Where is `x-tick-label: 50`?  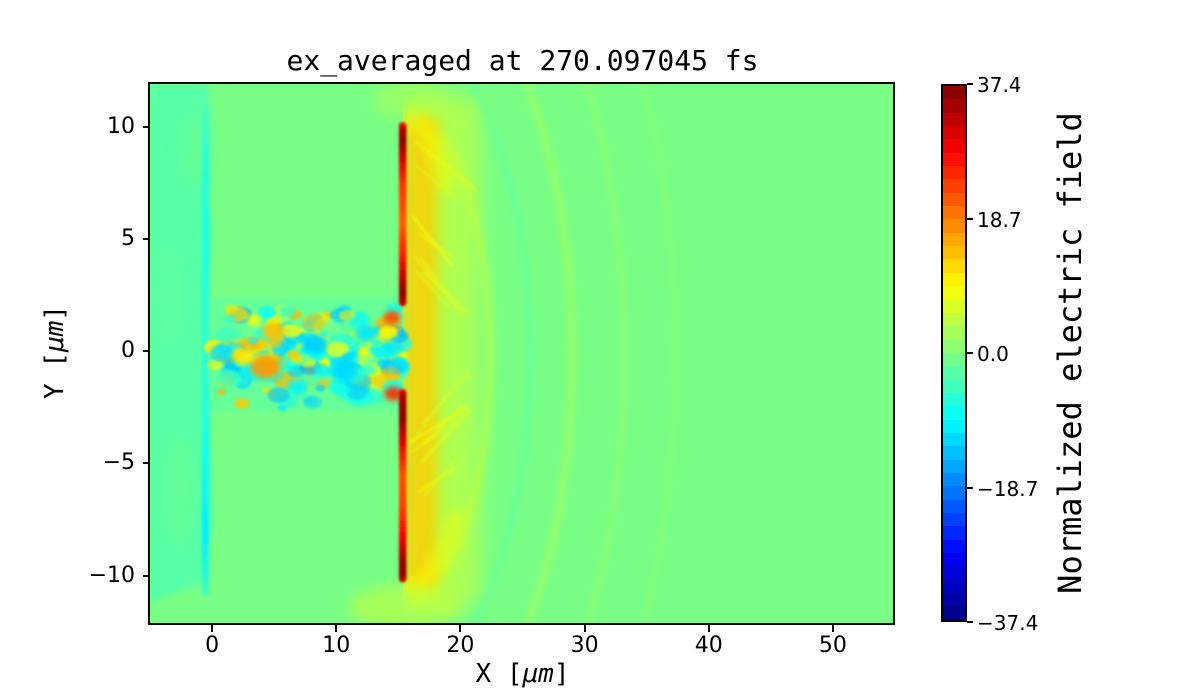
x-tick-label: 50 is located at coordinates (832, 645).